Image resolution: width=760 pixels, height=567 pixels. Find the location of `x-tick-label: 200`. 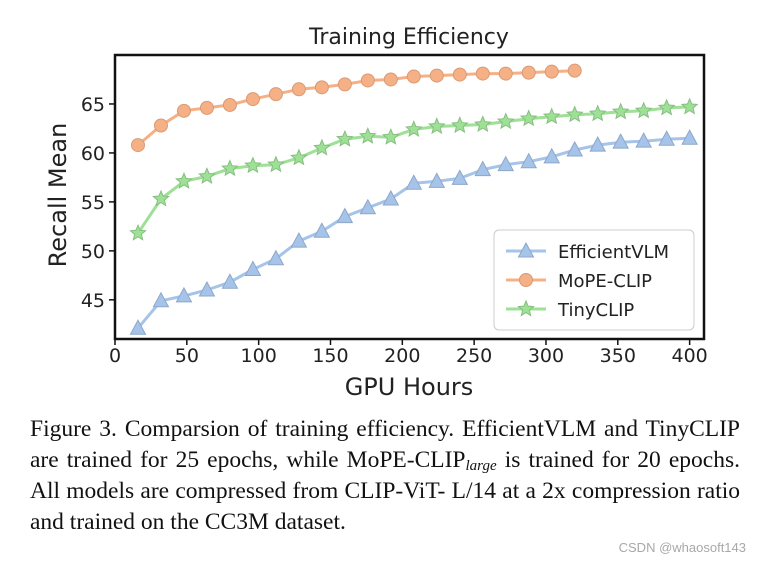

x-tick-label: 200 is located at coordinates (402, 356).